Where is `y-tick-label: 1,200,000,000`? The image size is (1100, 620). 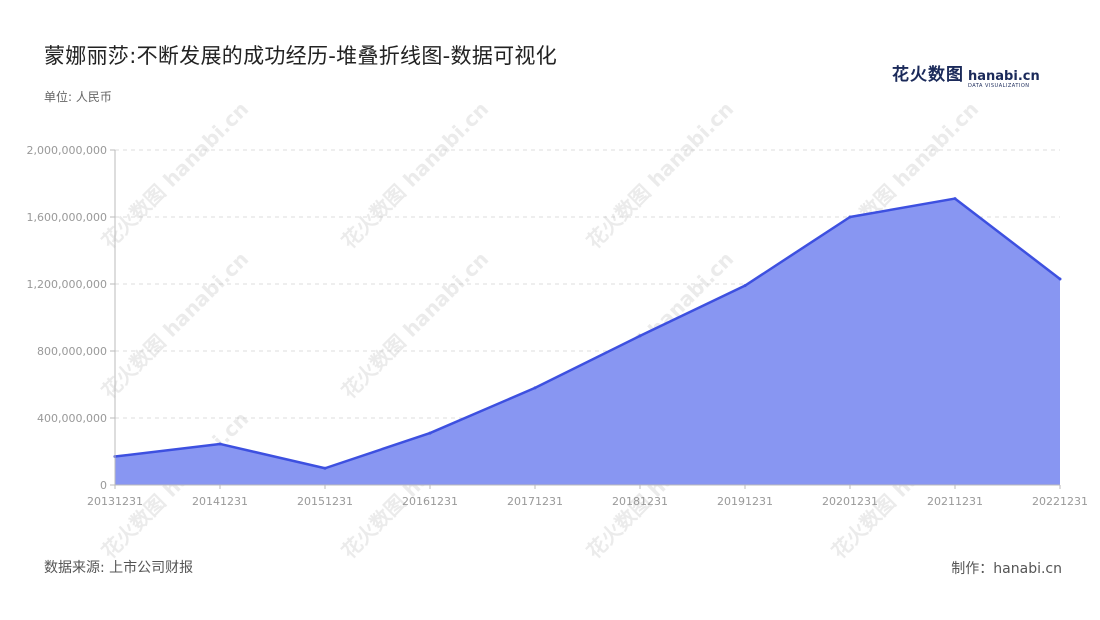
y-tick-label: 1,200,000,000 is located at coordinates (67, 284).